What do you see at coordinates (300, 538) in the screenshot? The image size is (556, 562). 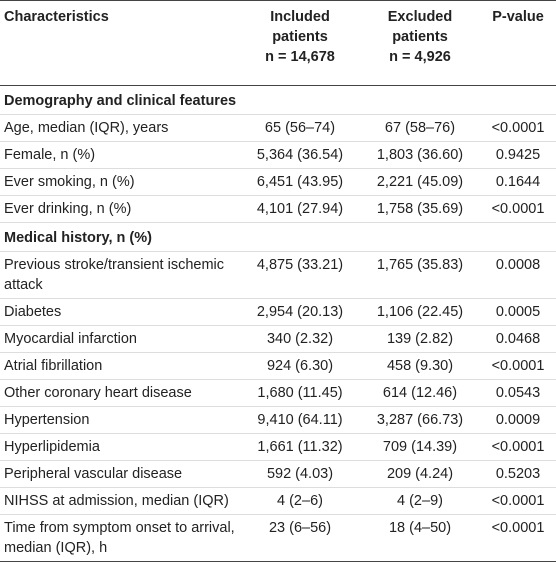 I see `cell: 23 (6–56)` at bounding box center [300, 538].